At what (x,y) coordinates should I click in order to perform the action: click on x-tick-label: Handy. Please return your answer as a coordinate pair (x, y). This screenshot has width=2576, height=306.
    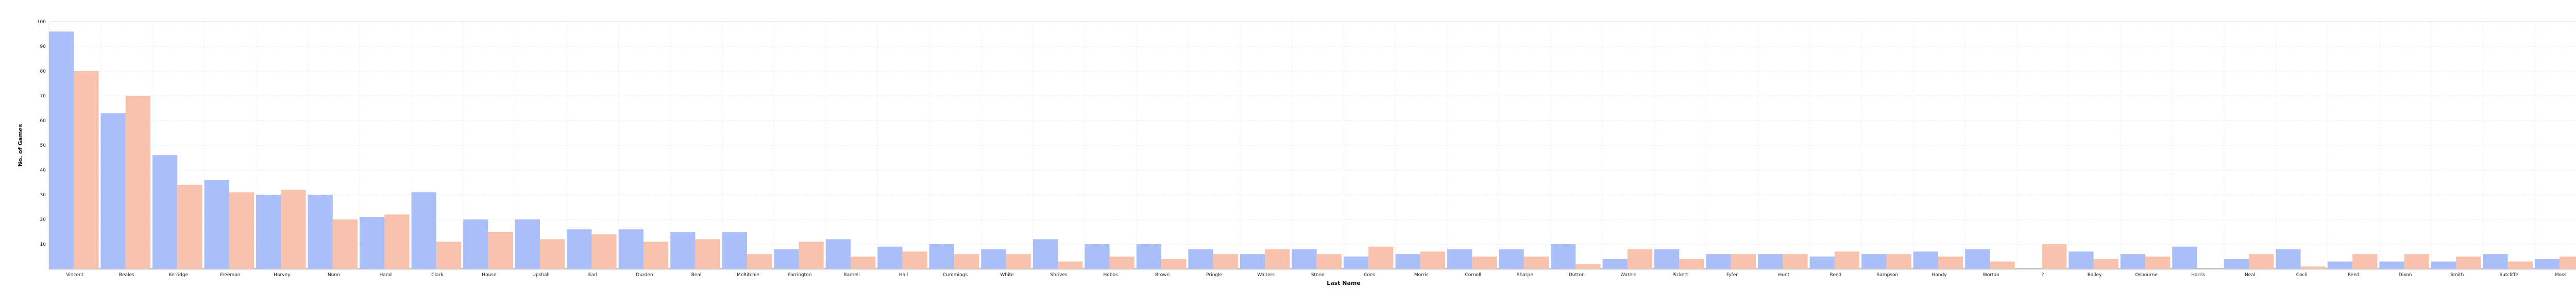
    Looking at the image, I should click on (1939, 275).